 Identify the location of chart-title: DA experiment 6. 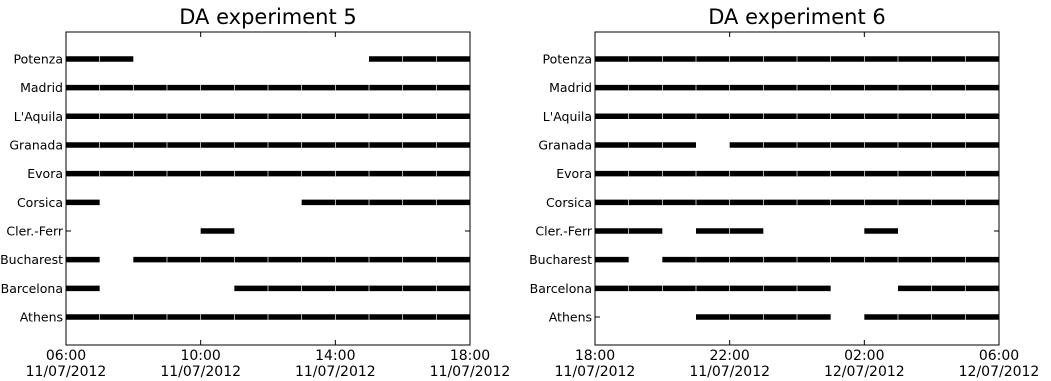
(797, 17).